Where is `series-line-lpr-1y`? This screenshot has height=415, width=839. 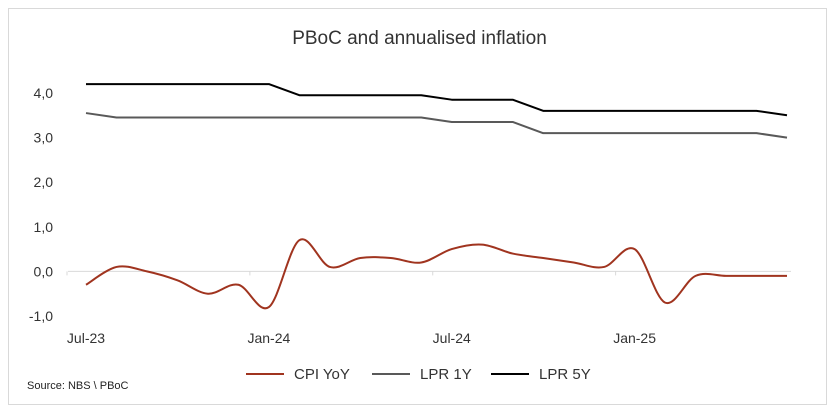
series-line-lpr-1y is located at coordinates (436, 125).